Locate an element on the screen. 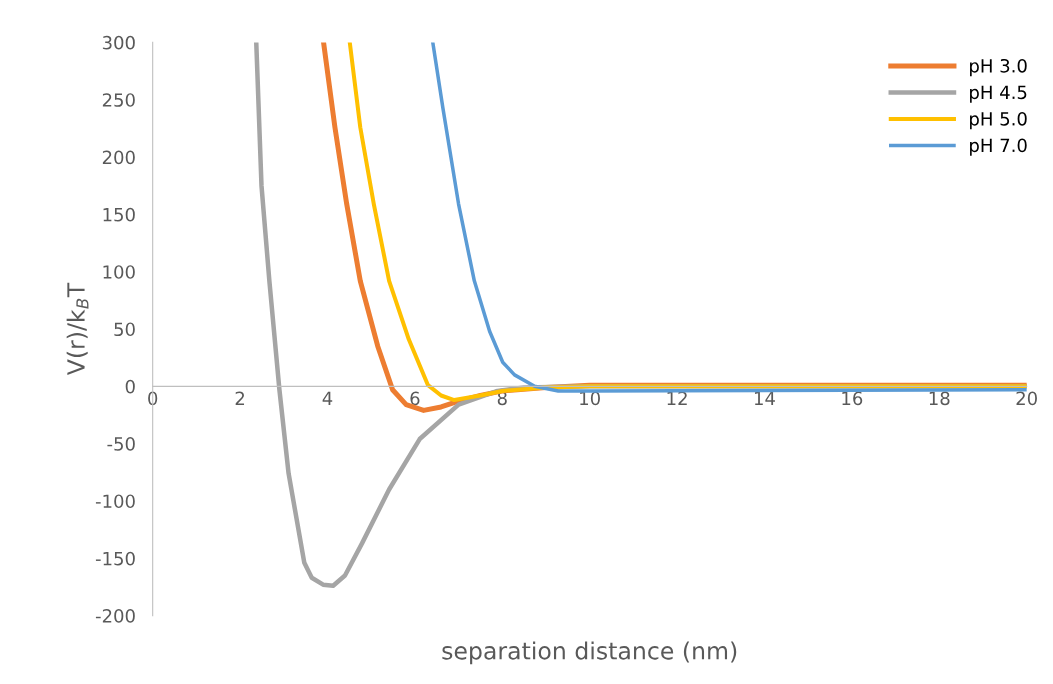 The height and width of the screenshot is (684, 1053). y-tick-label: 200 is located at coordinates (118, 157).